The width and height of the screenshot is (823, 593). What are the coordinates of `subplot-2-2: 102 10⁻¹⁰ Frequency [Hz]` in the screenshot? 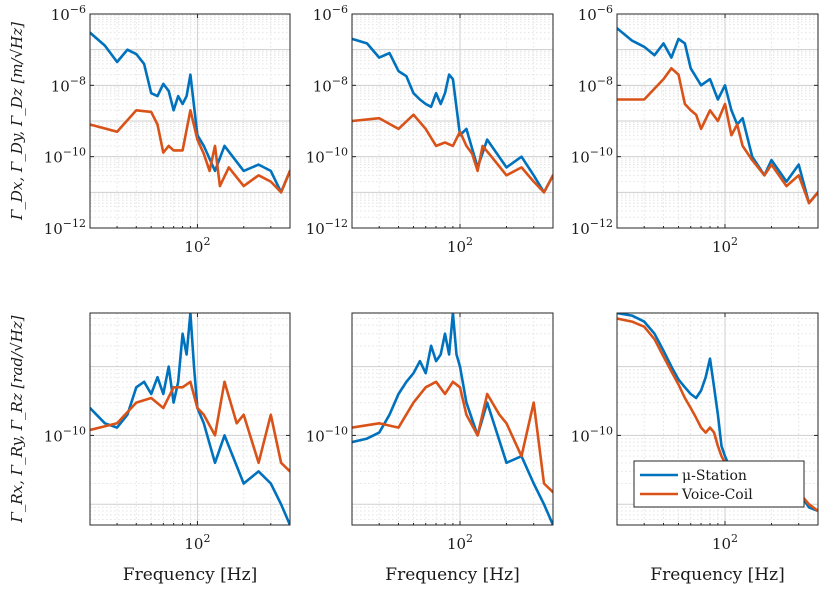 It's located at (430, 448).